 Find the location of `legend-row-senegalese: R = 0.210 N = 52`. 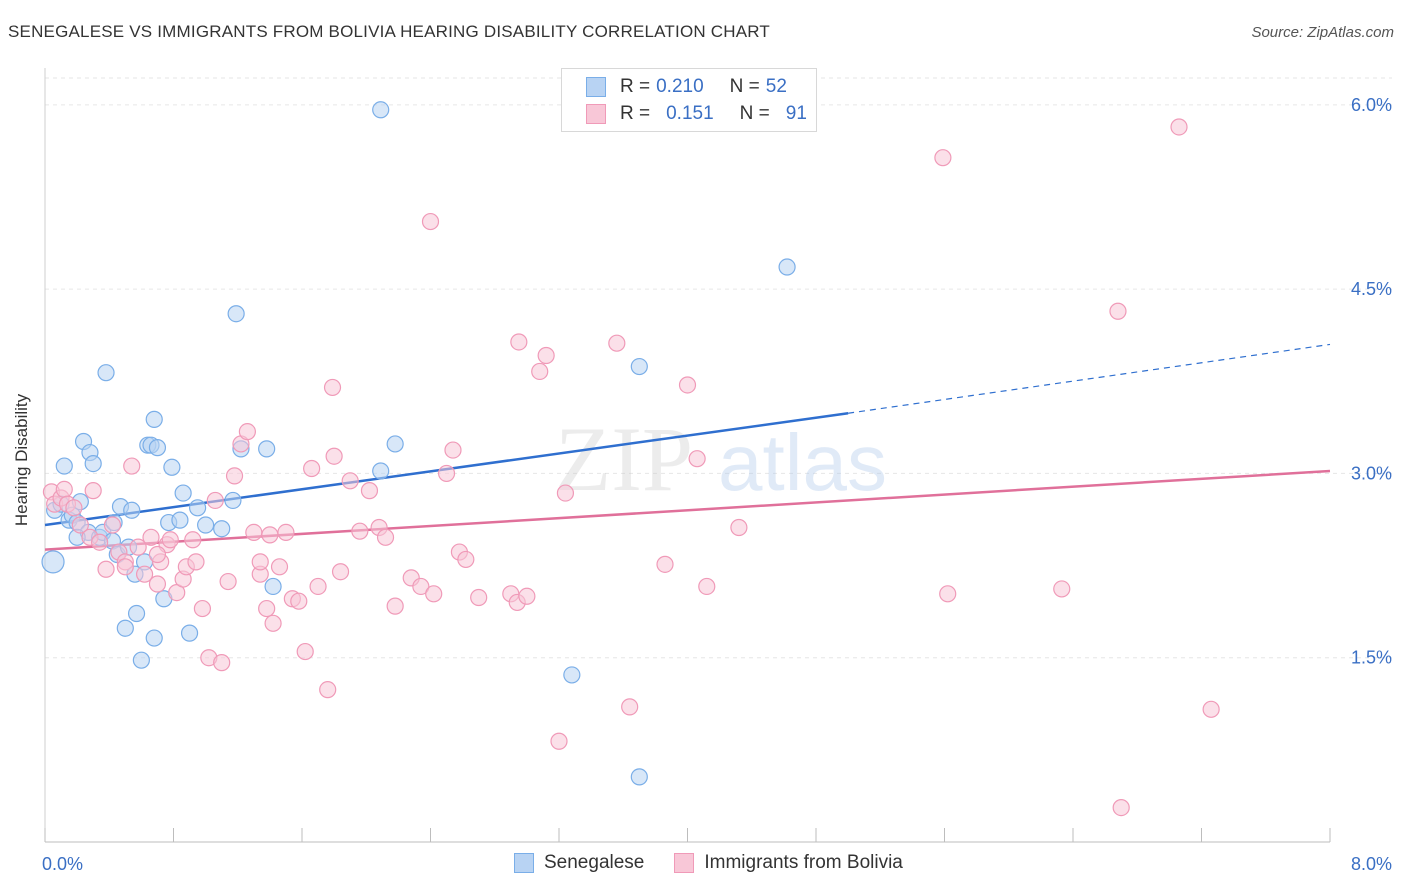

legend-row-senegalese: R = 0.210 N = 52 is located at coordinates (686, 87).